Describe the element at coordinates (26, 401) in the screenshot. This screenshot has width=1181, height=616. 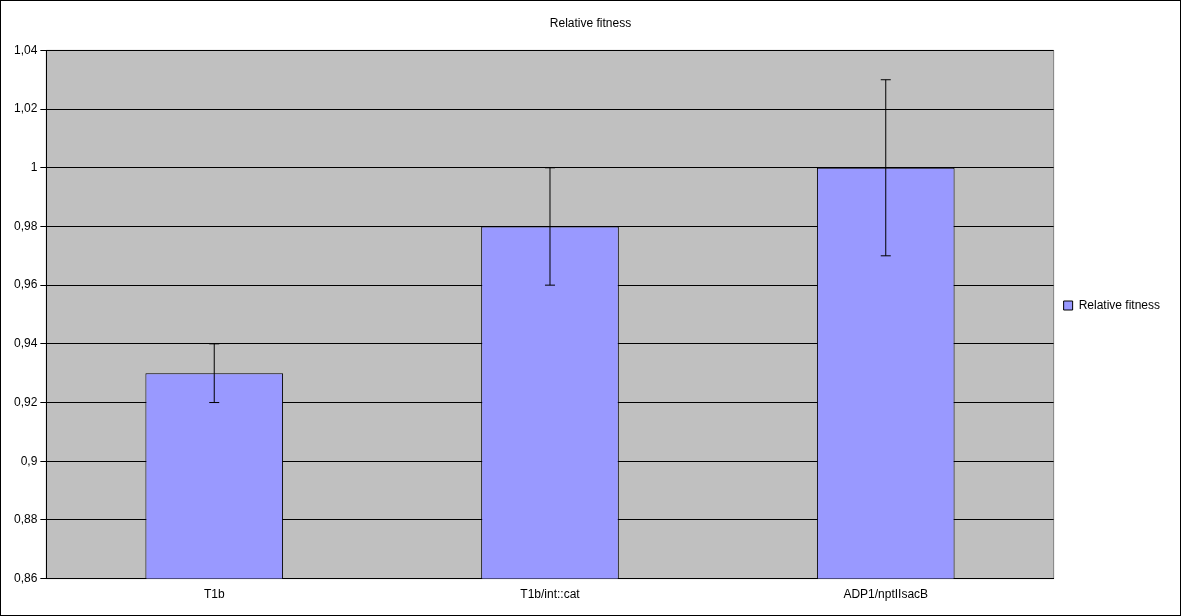
I see `y-tick-label: 0,92` at that location.